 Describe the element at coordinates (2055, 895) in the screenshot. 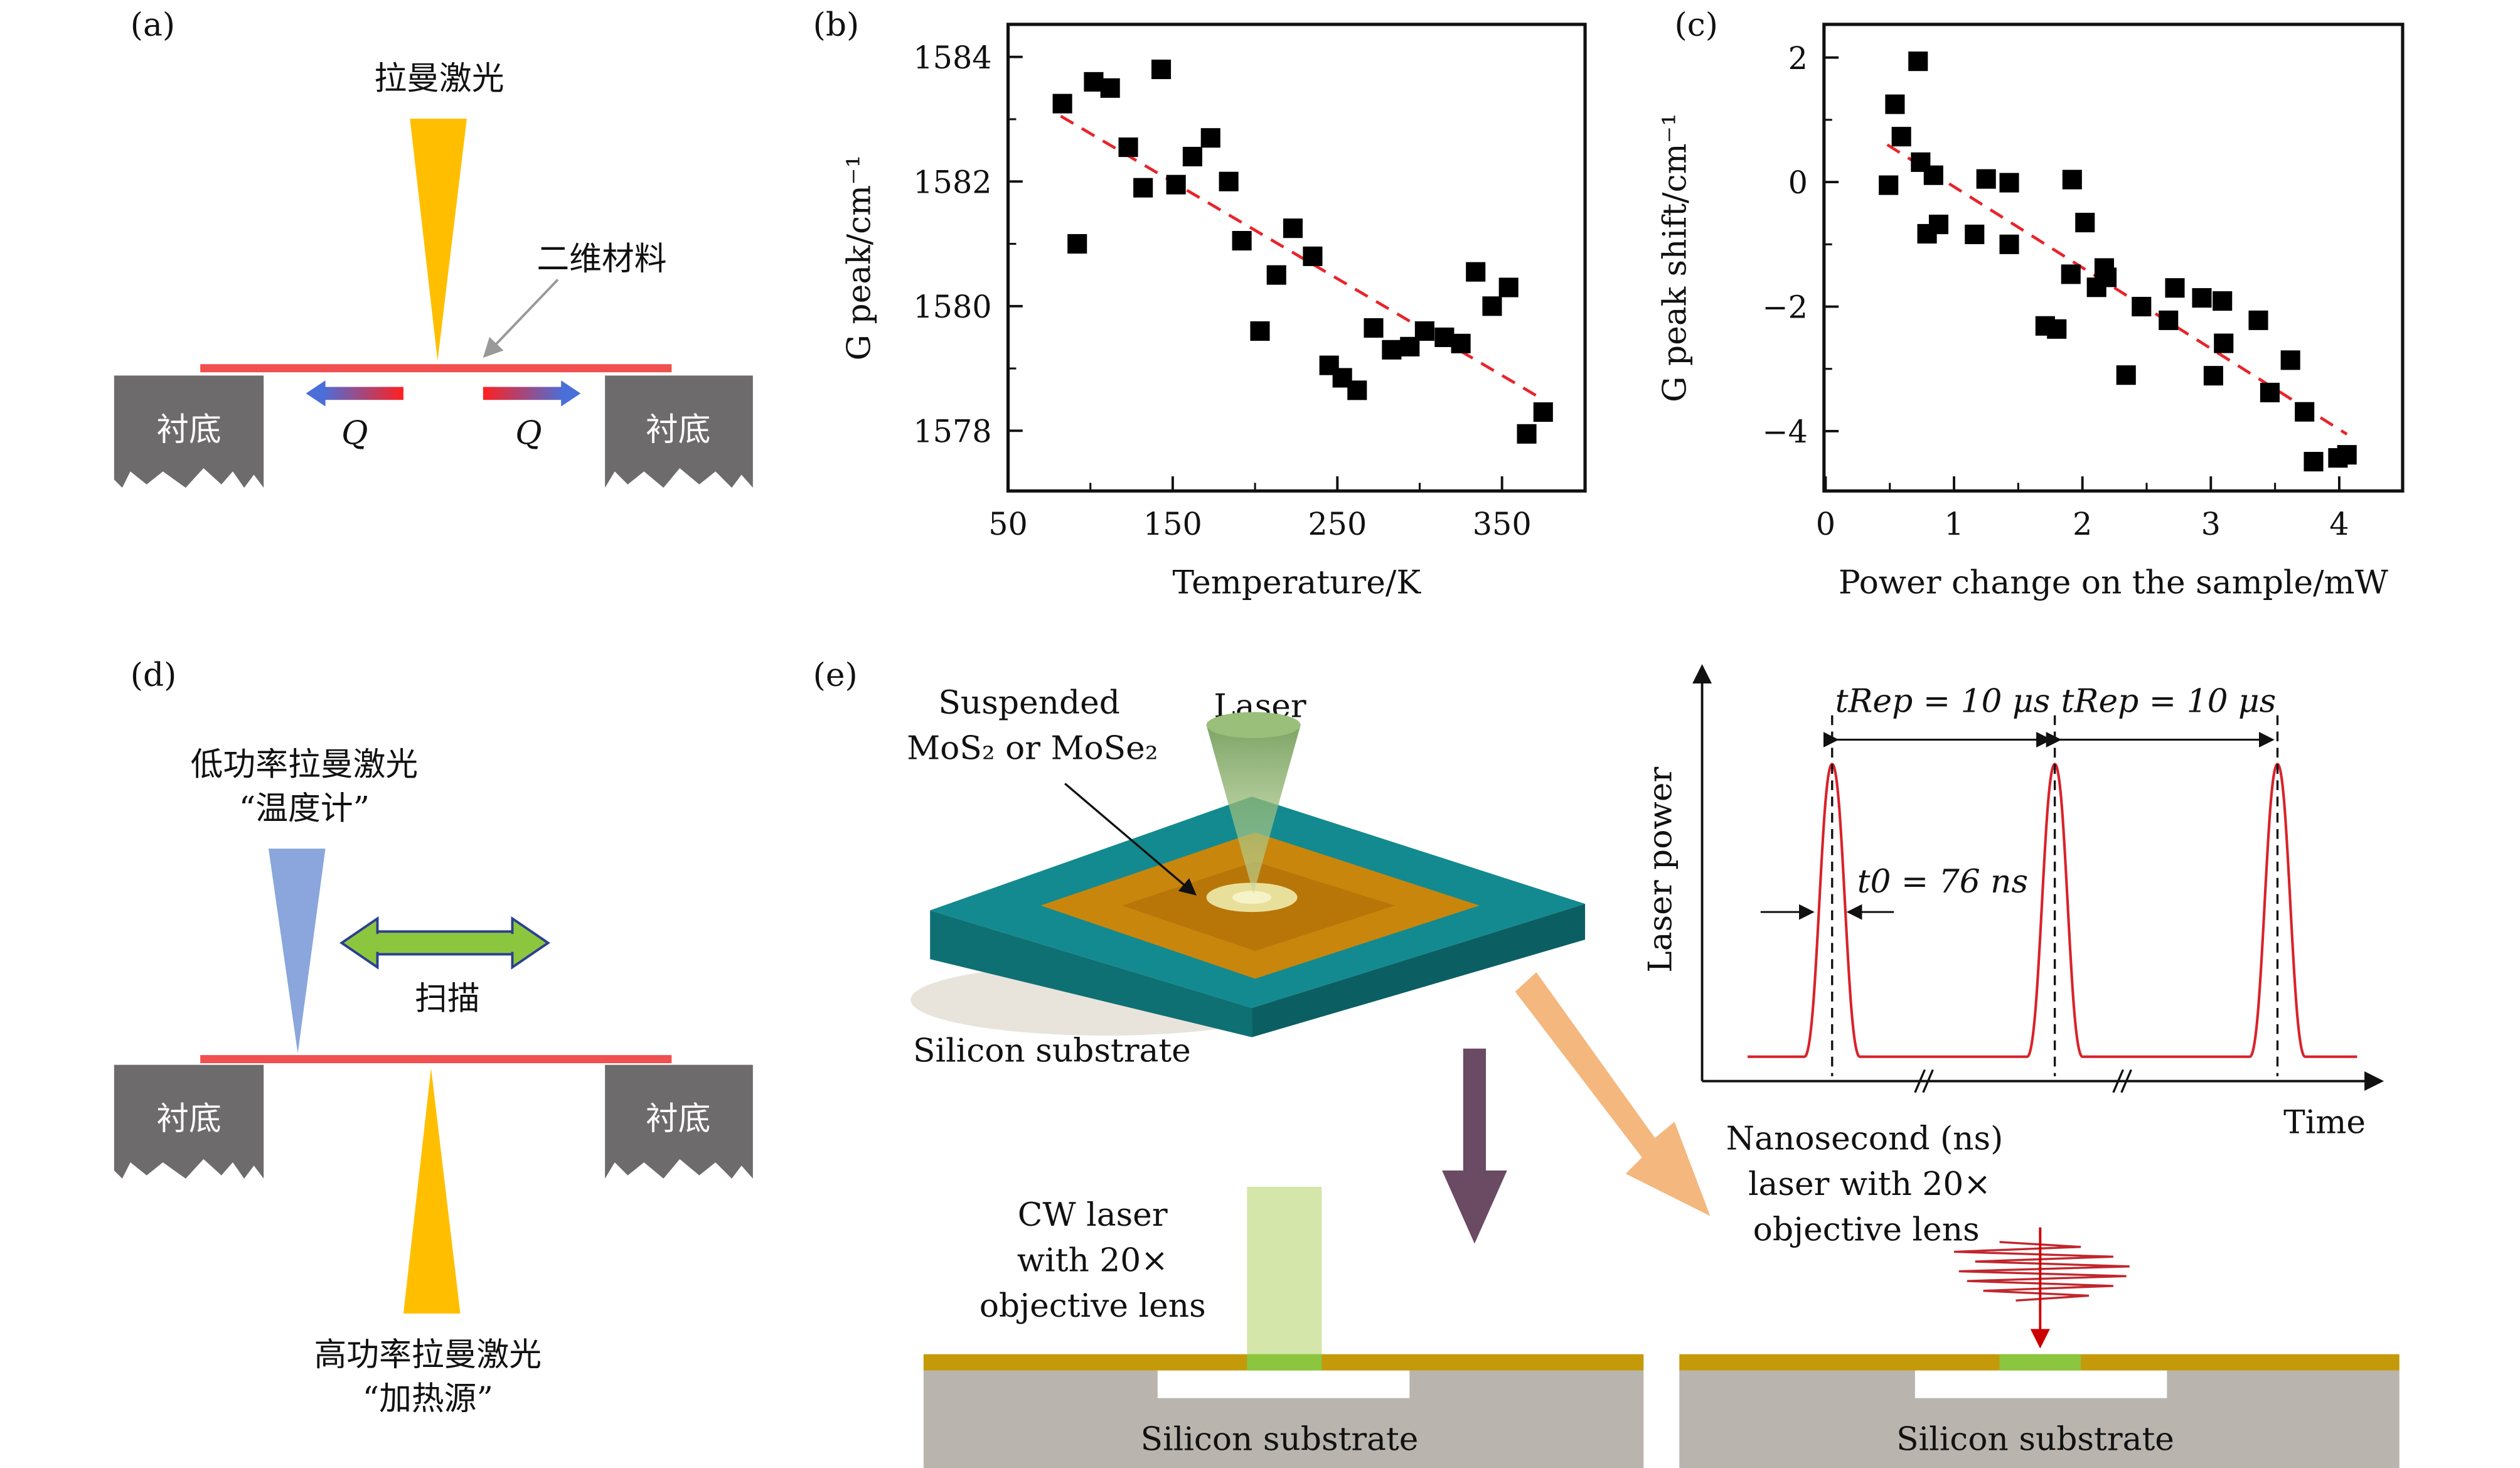

I see `pulse-dashed-lines` at that location.